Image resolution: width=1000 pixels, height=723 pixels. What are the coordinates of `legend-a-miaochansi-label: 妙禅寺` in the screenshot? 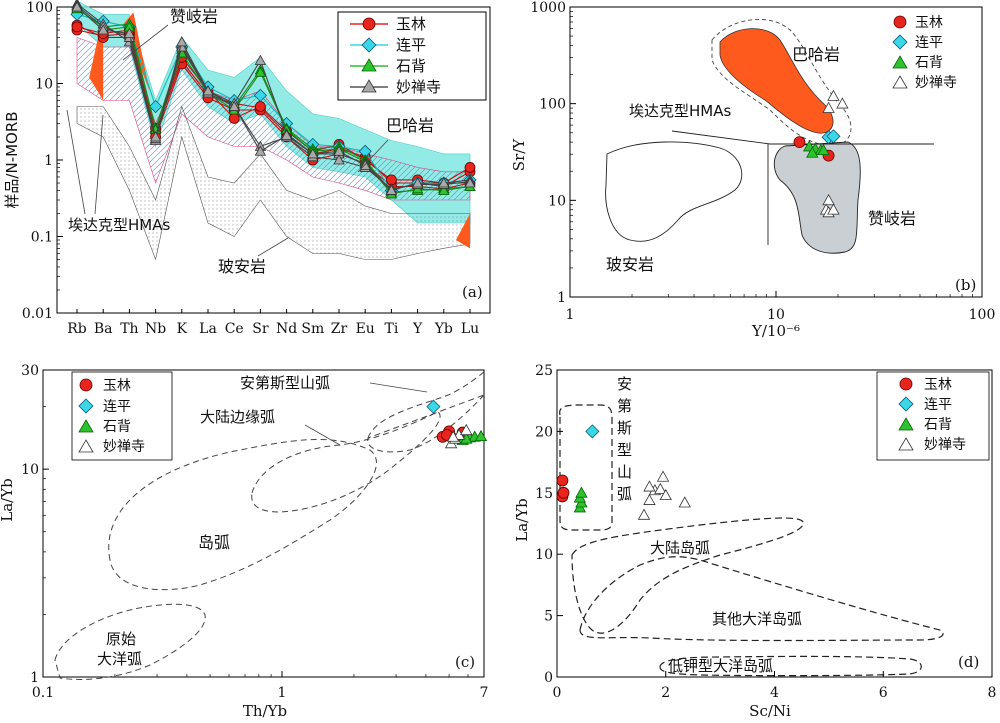 It's located at (418, 87).